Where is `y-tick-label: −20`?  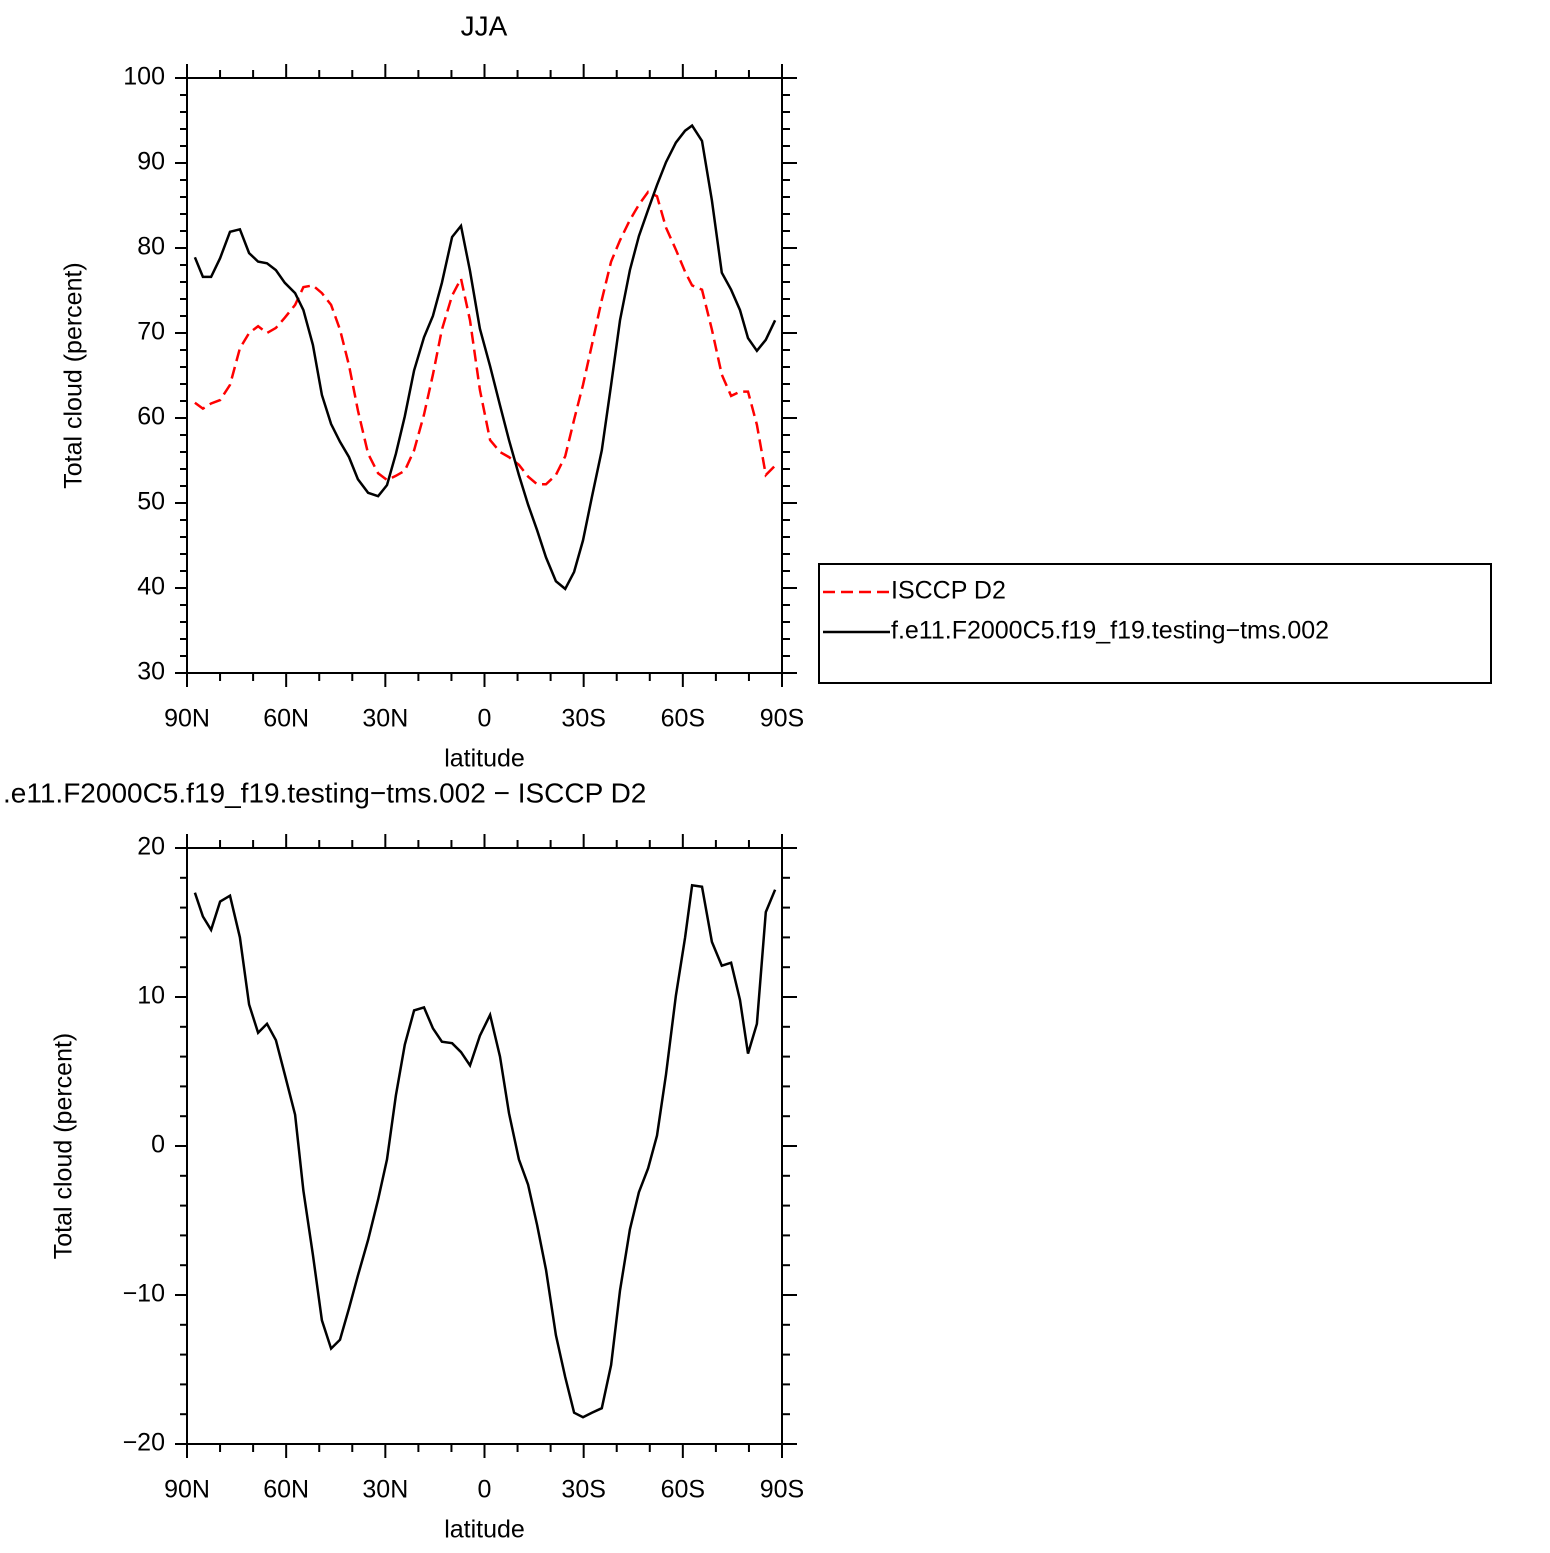 y-tick-label: −20 is located at coordinates (144, 1443).